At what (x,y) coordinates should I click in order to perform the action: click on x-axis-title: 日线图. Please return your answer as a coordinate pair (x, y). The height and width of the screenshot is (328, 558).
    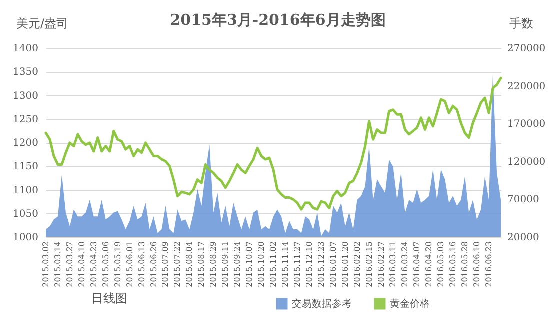
    Looking at the image, I should click on (110, 299).